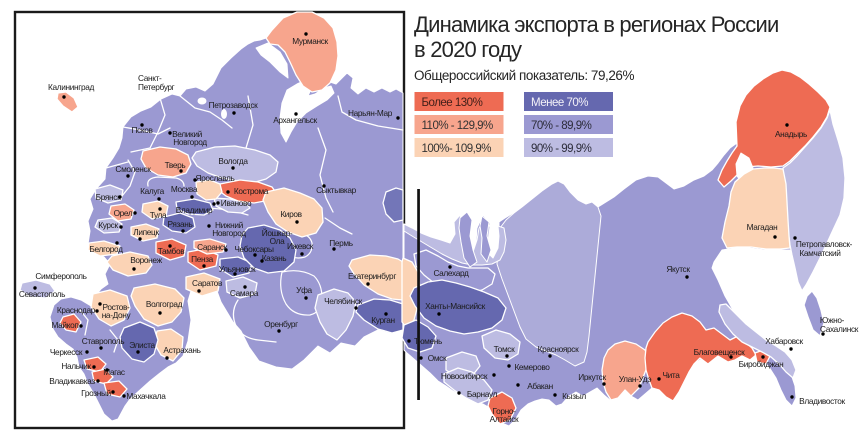 This screenshot has width=866, height=443. I want to click on svg-text: Менее 70%, so click(559, 103).